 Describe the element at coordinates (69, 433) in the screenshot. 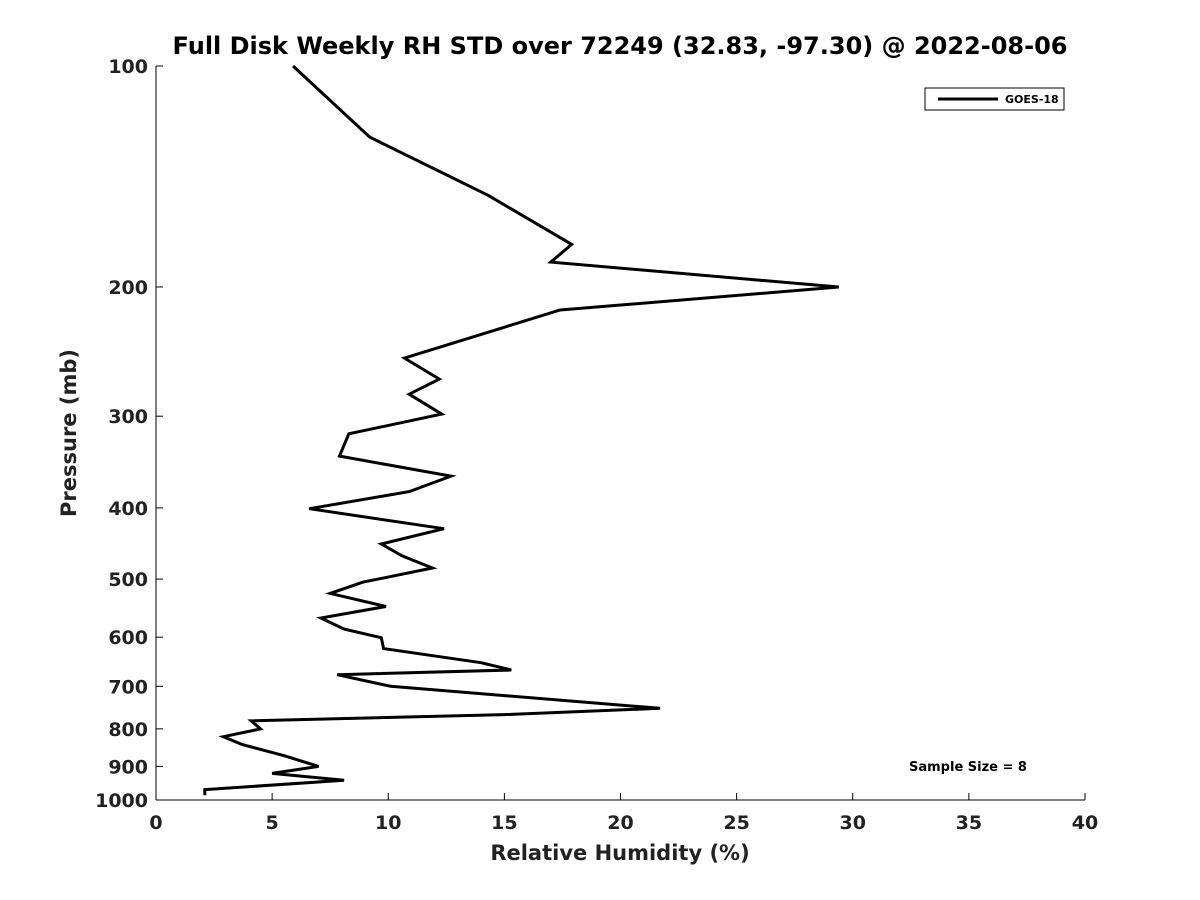

I see `y-axis-label: Pressure (mb)` at that location.